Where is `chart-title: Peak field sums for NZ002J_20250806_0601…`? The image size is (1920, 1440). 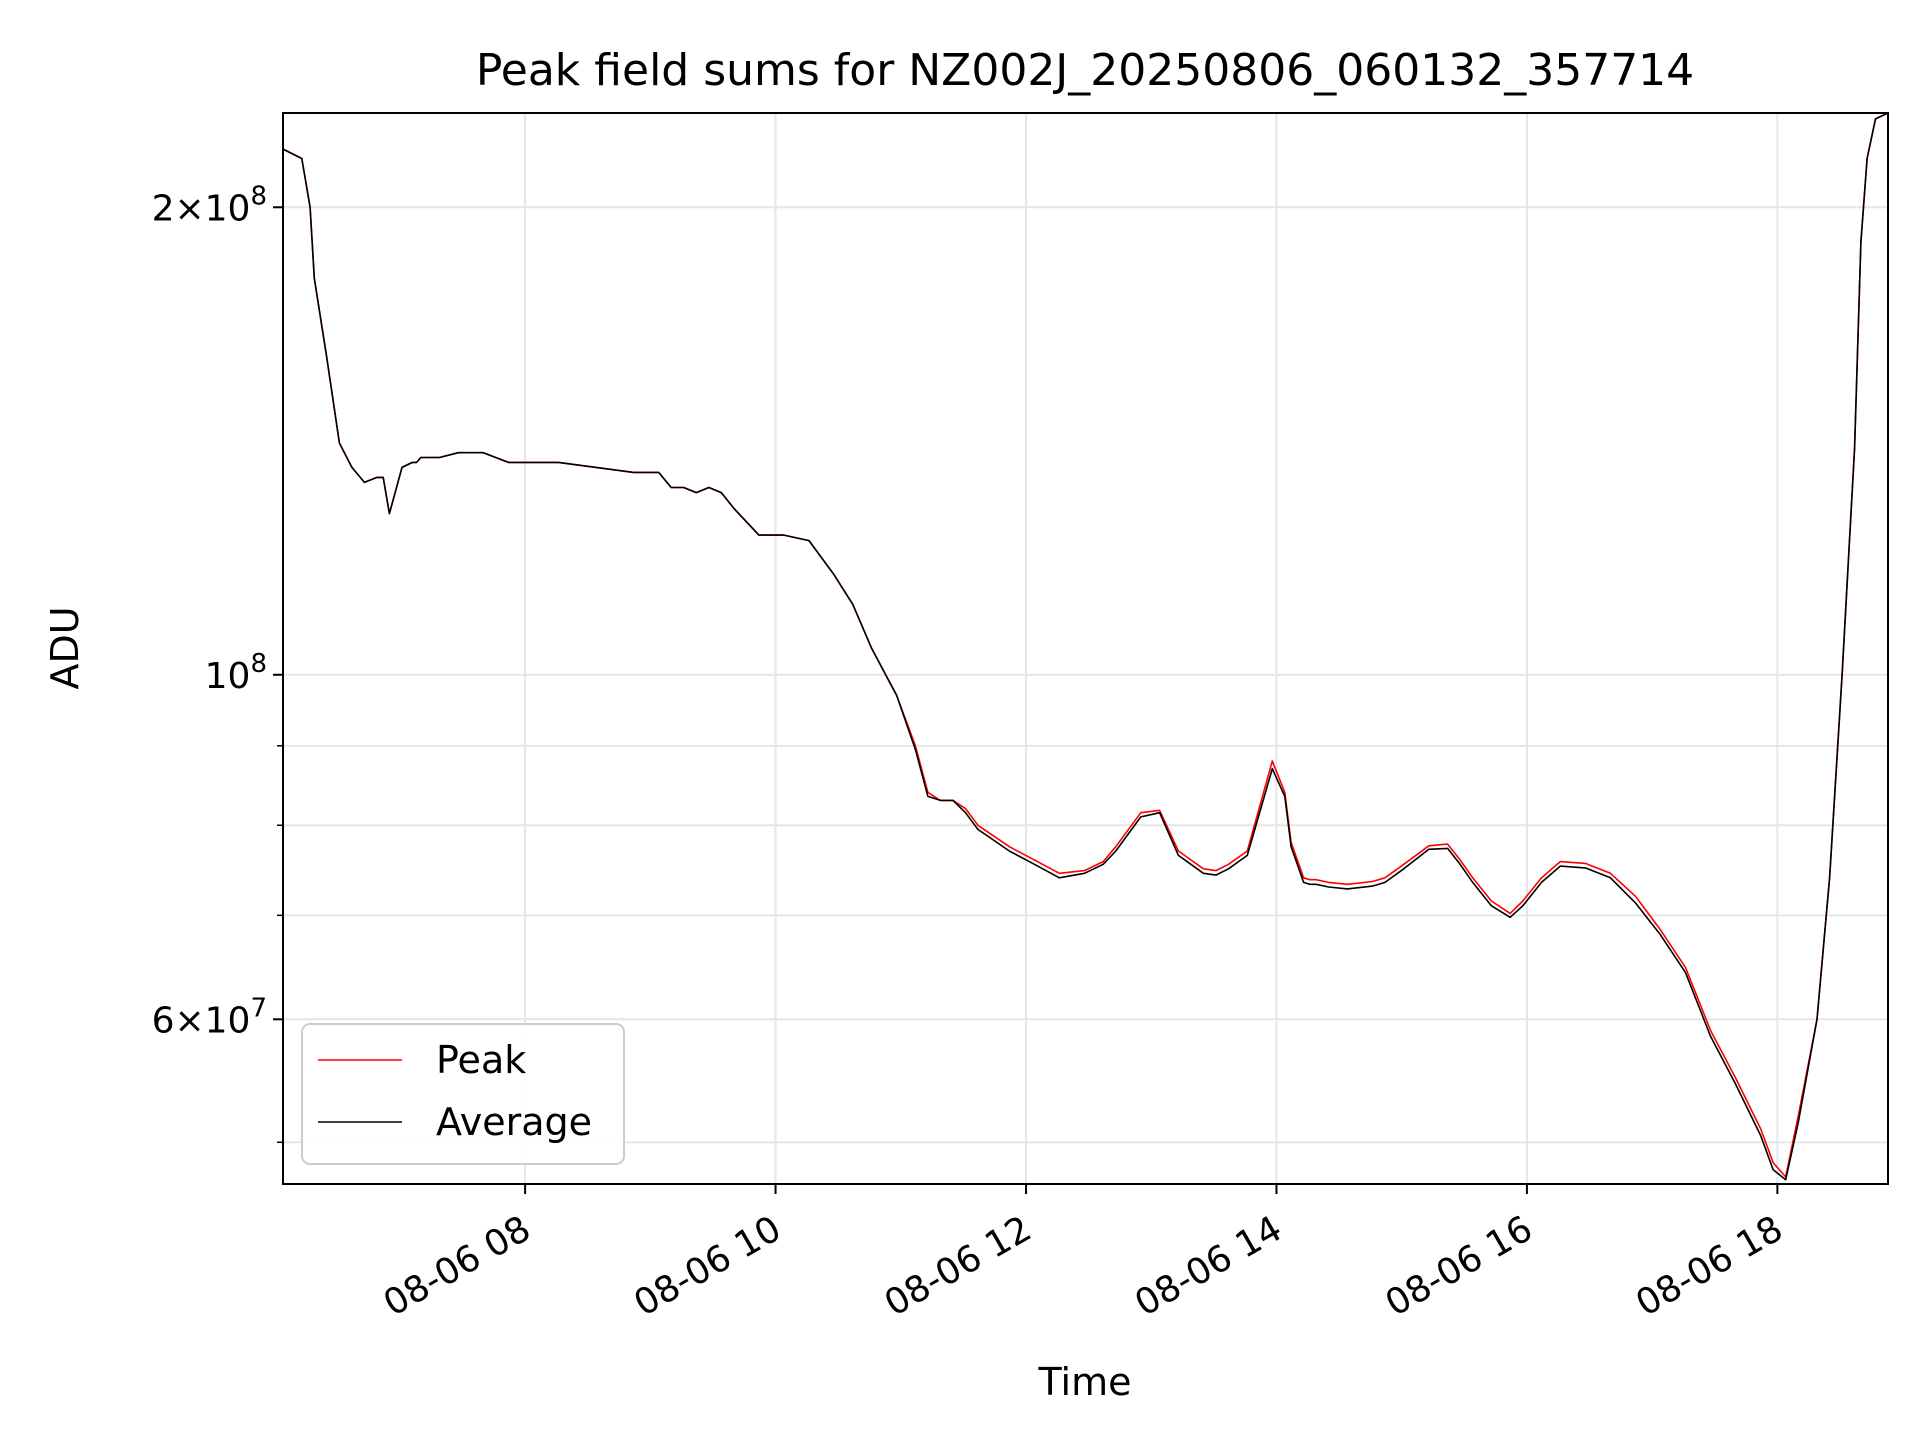 chart-title: Peak field sums for NZ002J_20250806_0601… is located at coordinates (1085, 70).